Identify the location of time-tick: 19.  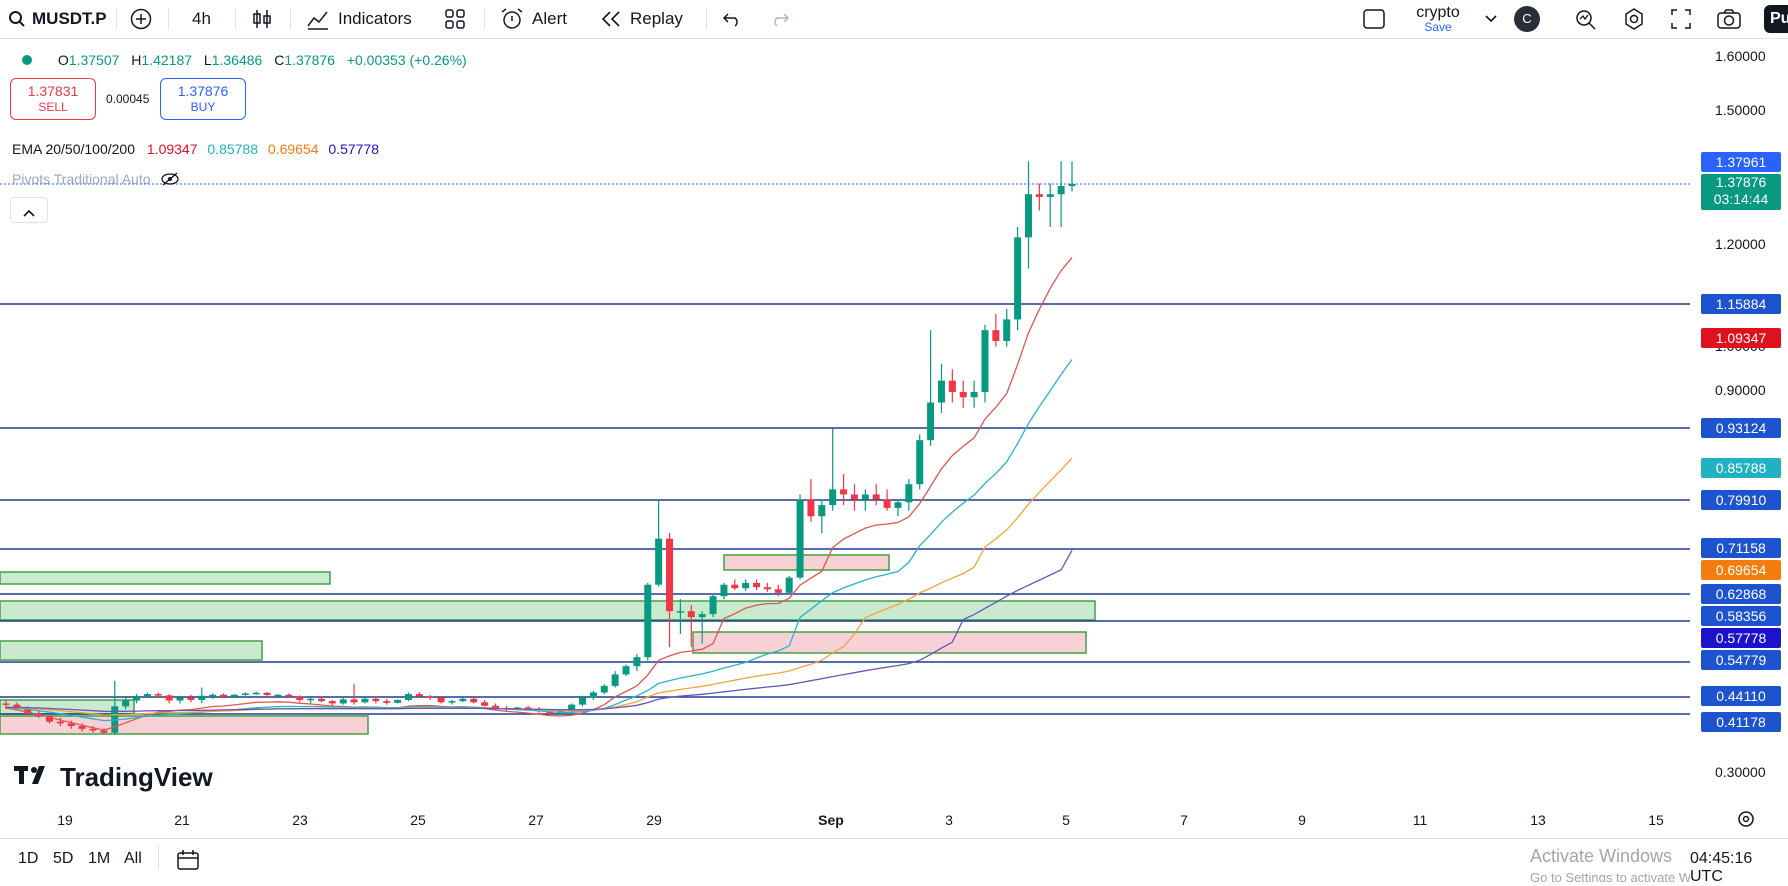
(65, 820).